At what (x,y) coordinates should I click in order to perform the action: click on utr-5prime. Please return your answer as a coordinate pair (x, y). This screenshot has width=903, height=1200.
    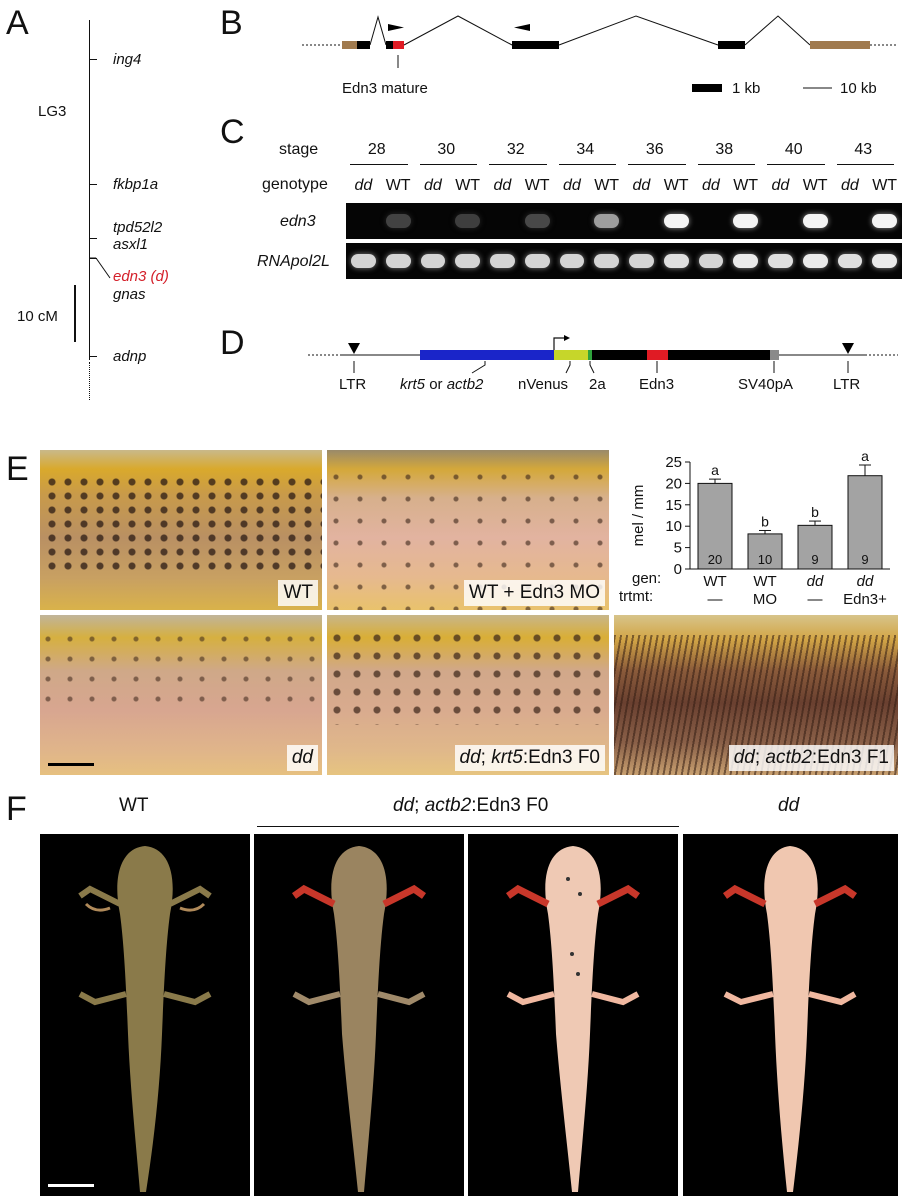
    Looking at the image, I should click on (349, 45).